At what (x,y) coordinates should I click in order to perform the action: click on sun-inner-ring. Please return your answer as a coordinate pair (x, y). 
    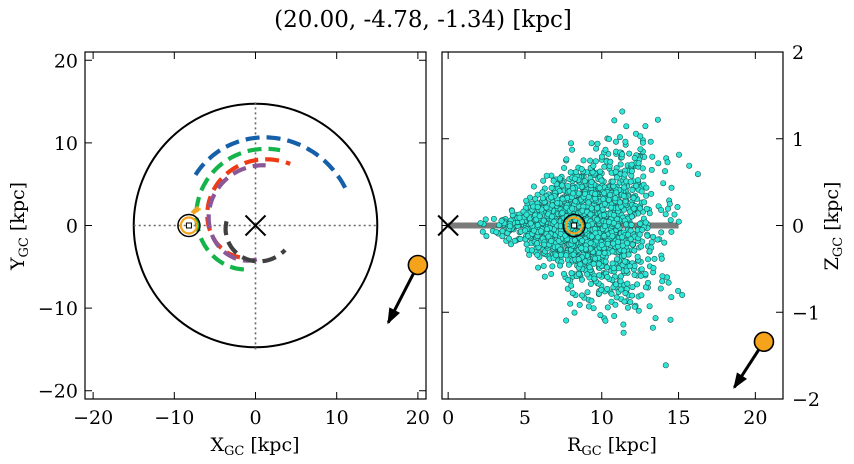
    Looking at the image, I should click on (189, 225).